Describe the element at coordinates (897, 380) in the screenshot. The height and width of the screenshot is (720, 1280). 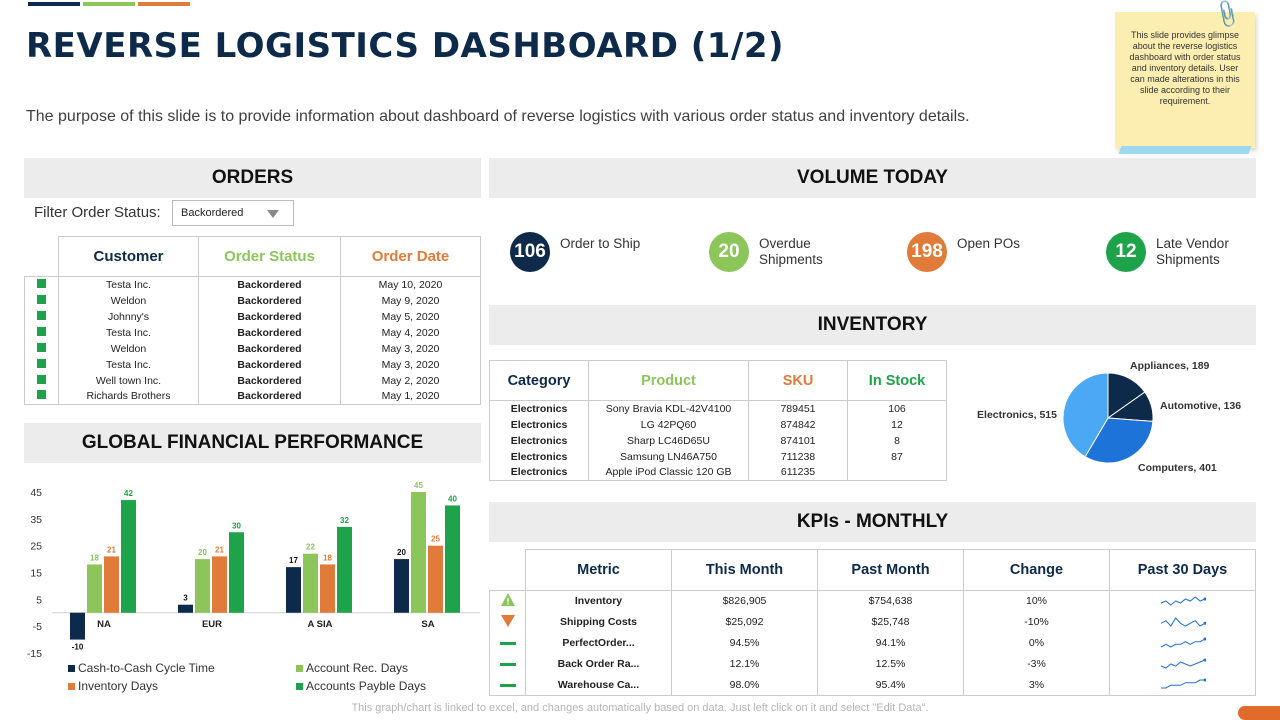
I see `inventory-col-in-stock: In Stock` at that location.